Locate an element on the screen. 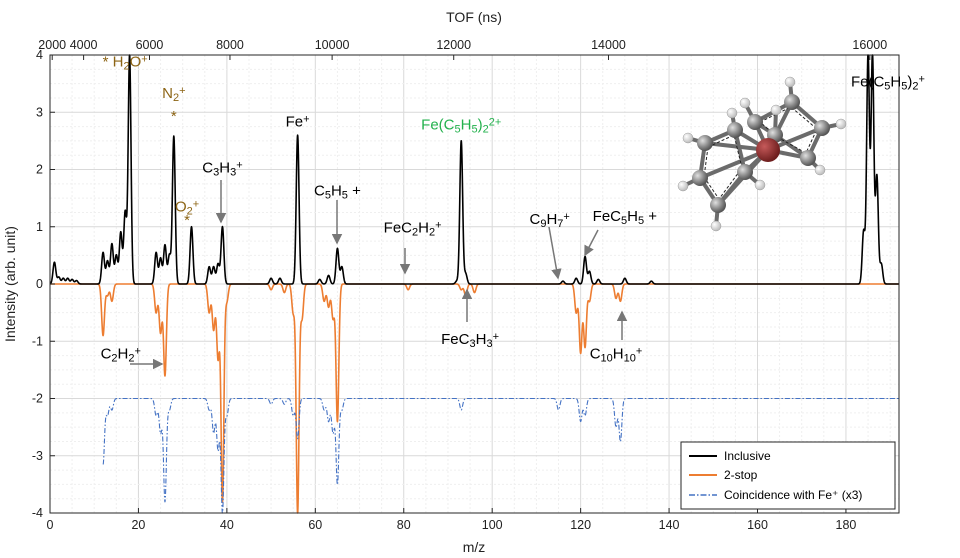  arrow-fec5h5 is located at coordinates (591, 243).